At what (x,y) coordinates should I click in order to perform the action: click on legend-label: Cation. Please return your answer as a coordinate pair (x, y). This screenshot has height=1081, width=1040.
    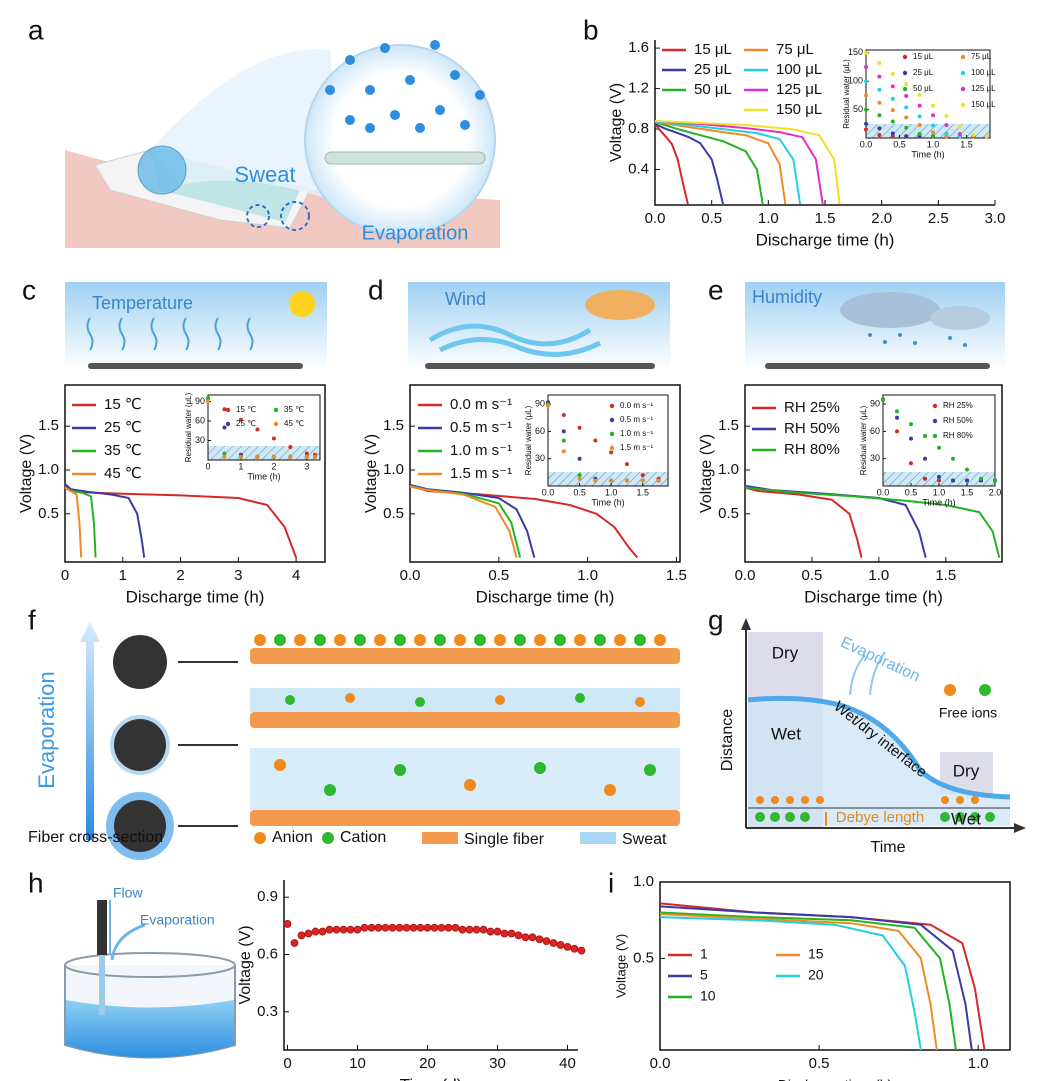
    Looking at the image, I should click on (363, 837).